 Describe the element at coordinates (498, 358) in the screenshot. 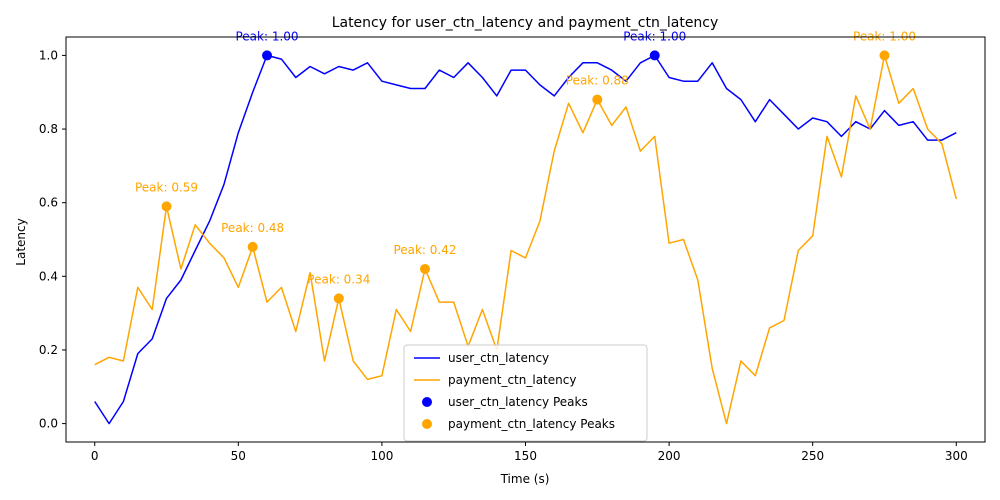

I see `legend-label: user_ctn_latency` at that location.